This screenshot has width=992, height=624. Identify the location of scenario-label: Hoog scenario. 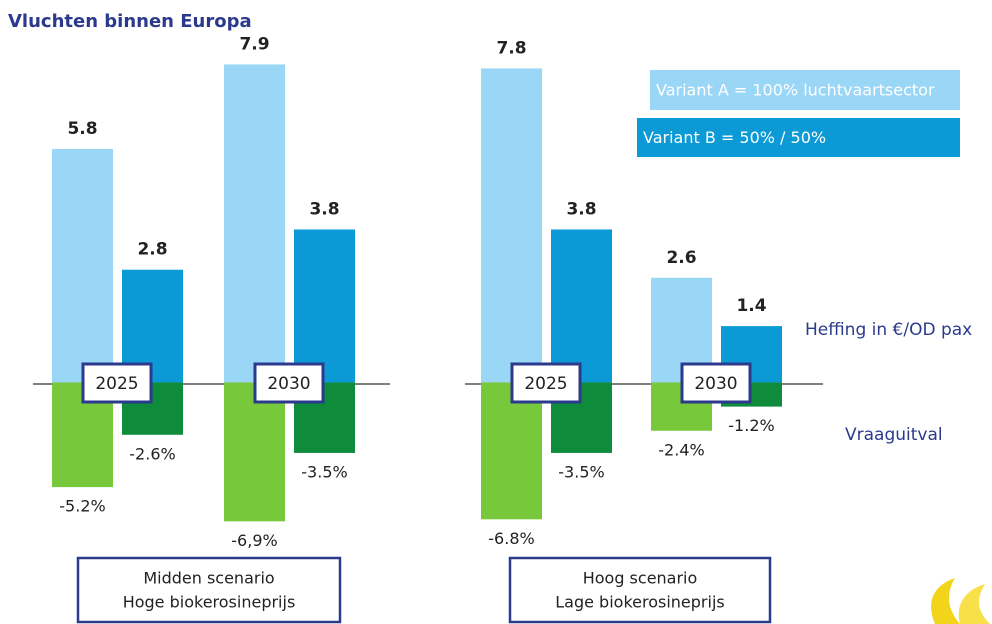
(640, 578).